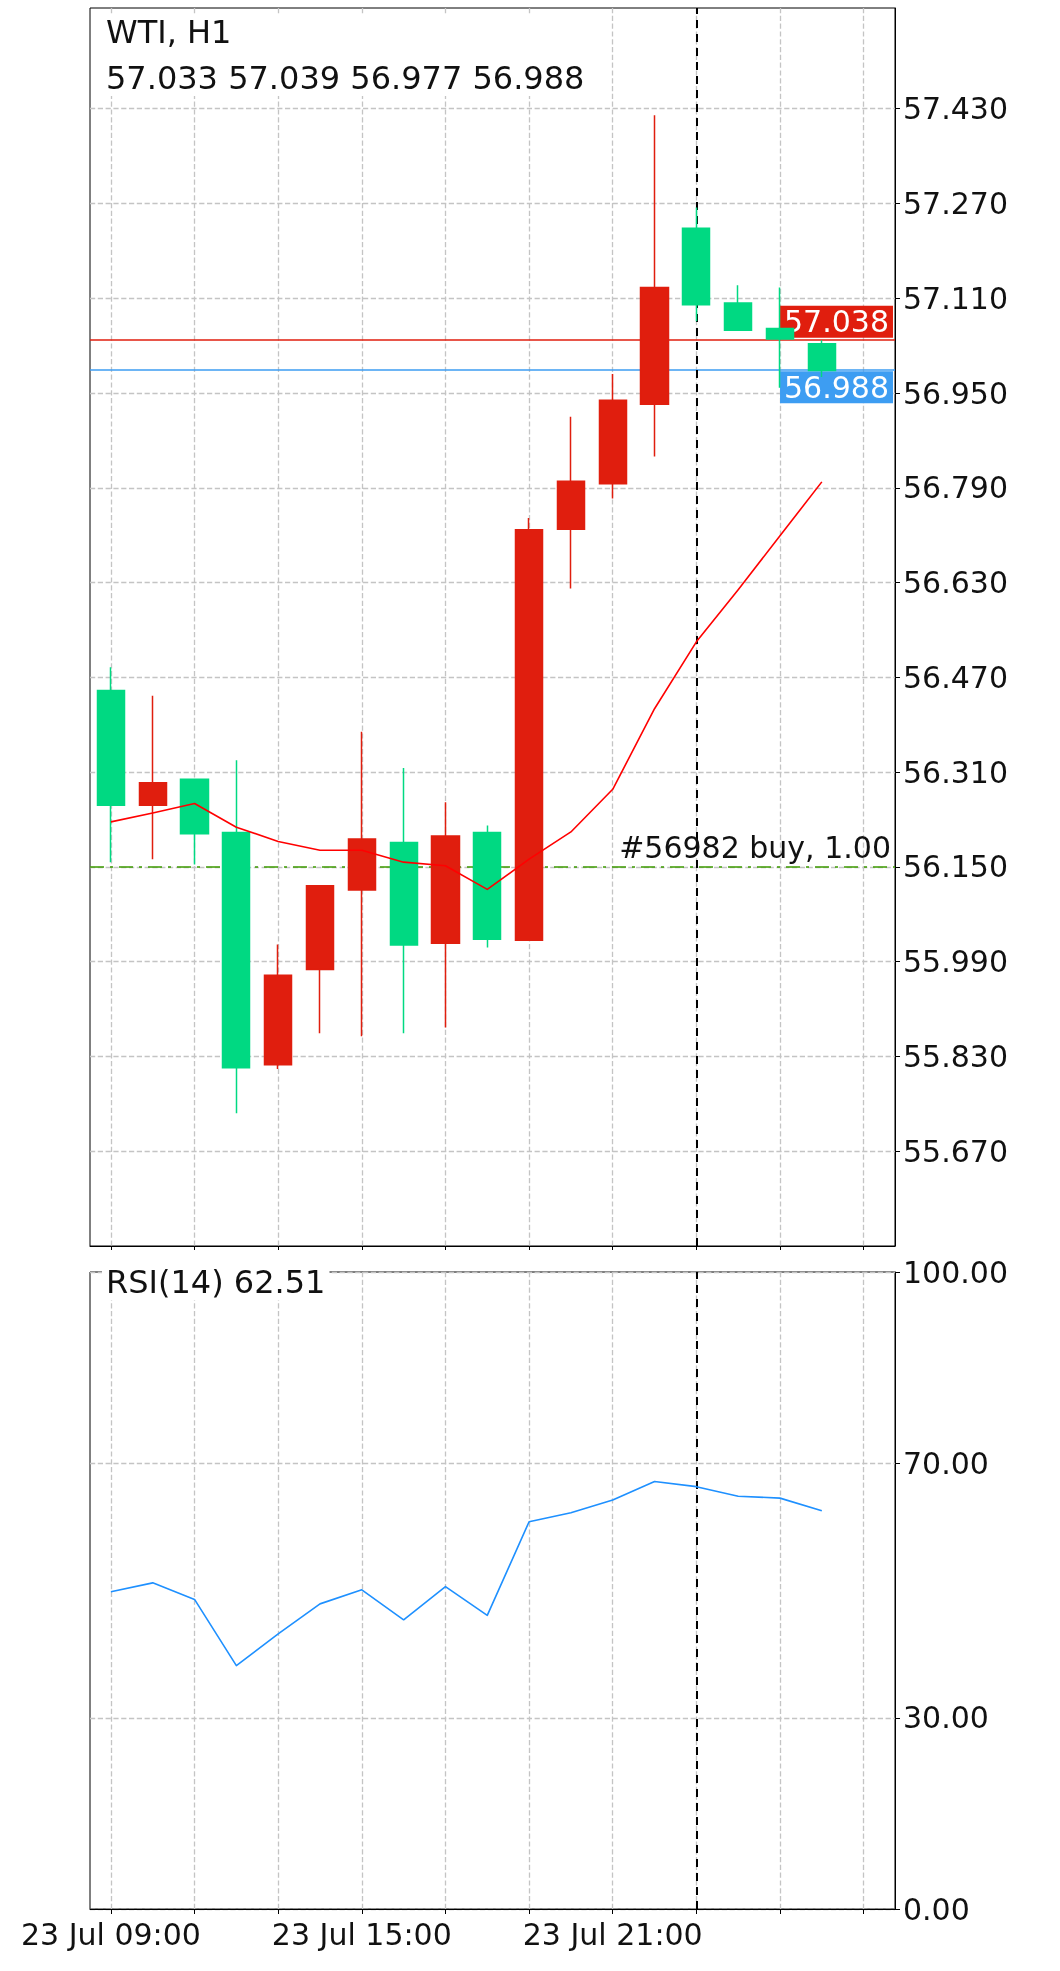  Describe the element at coordinates (836, 322) in the screenshot. I see `ref-line-label: 57.038` at that location.